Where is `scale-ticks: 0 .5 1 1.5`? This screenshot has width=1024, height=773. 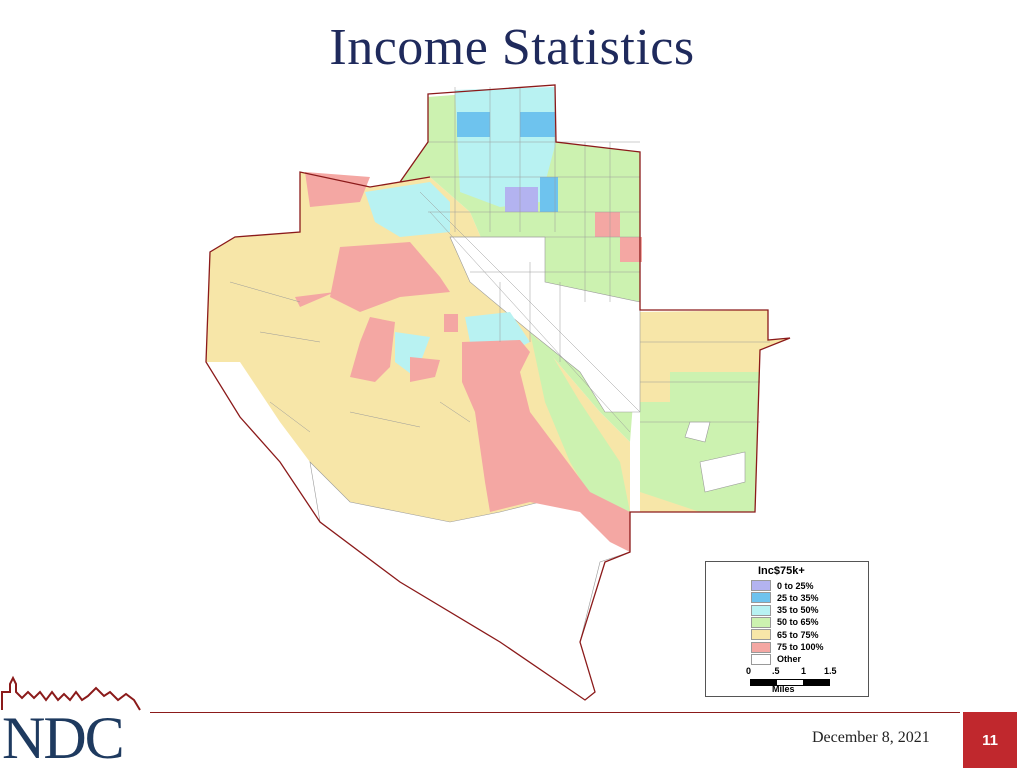
scale-ticks: 0 .5 1 1.5 is located at coordinates (791, 672).